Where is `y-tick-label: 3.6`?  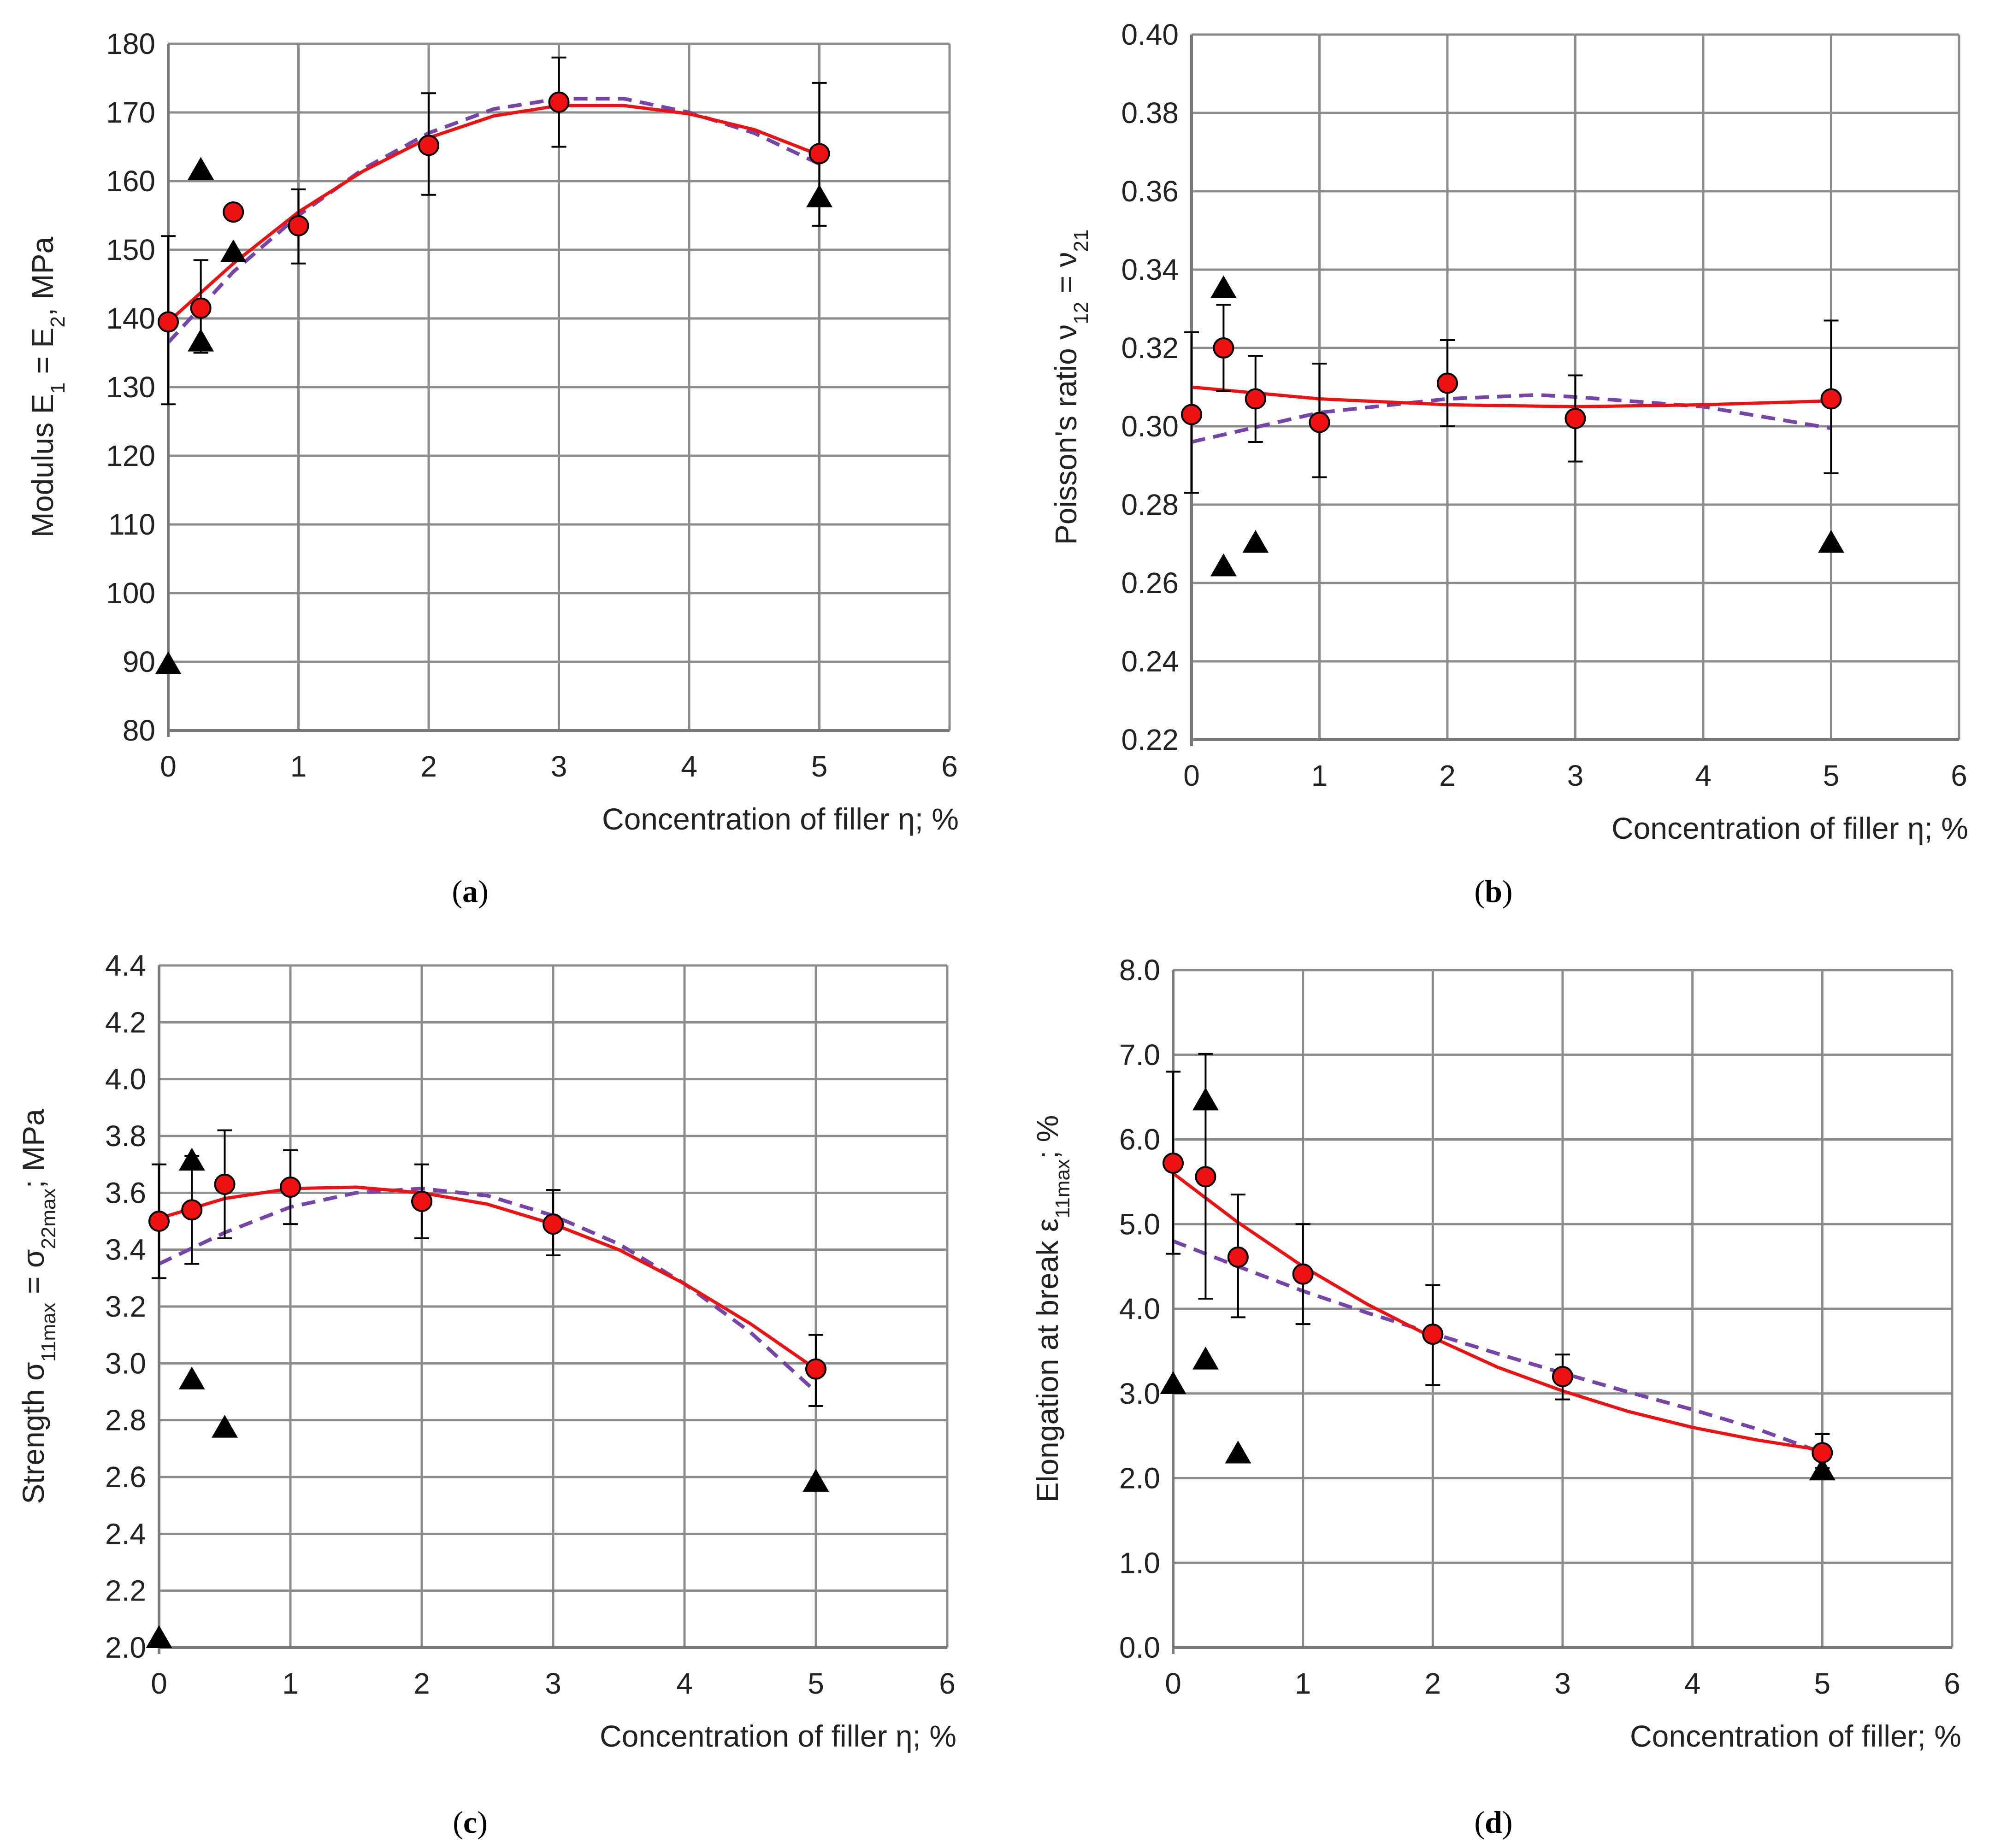 y-tick-label: 3.6 is located at coordinates (126, 1192).